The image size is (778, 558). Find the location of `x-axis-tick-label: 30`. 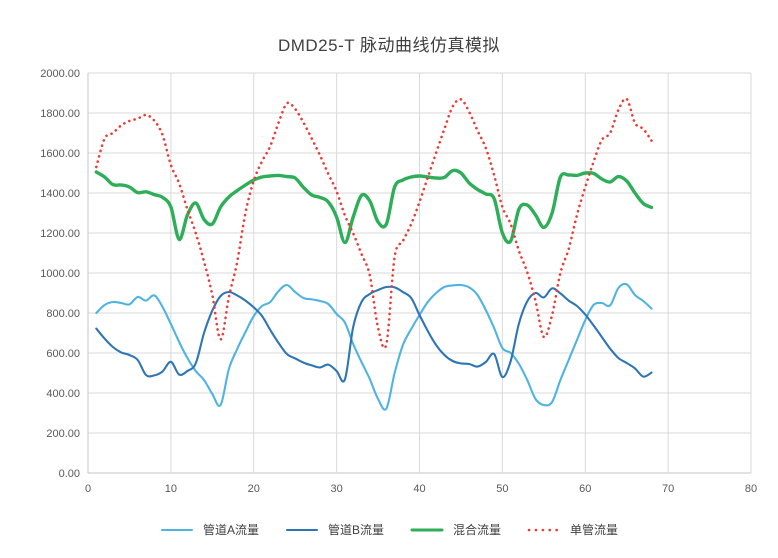

x-axis-tick-label: 30 is located at coordinates (337, 489).